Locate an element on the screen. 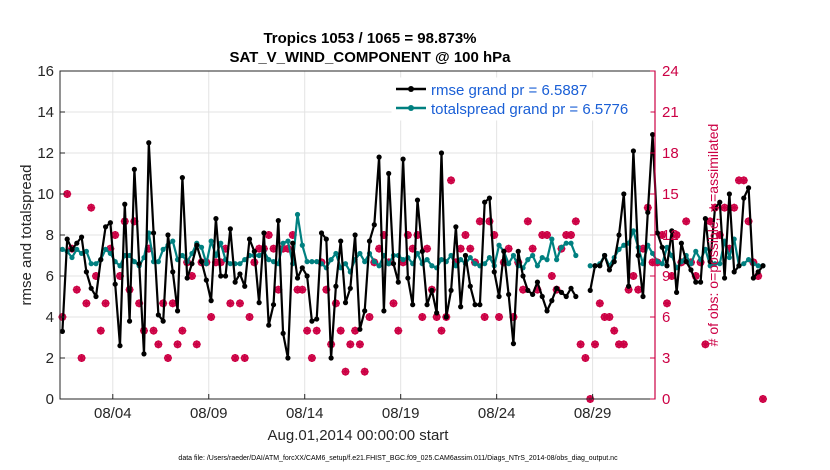 The image size is (830, 470). legend-rmse-marker is located at coordinates (411, 89).